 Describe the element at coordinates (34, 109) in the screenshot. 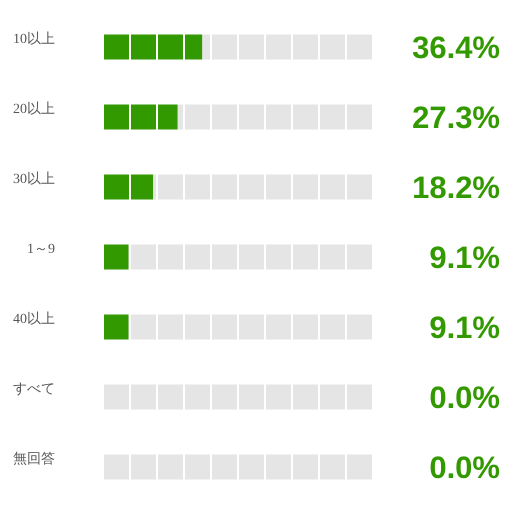

I see `y-tick-label: 20以上` at that location.